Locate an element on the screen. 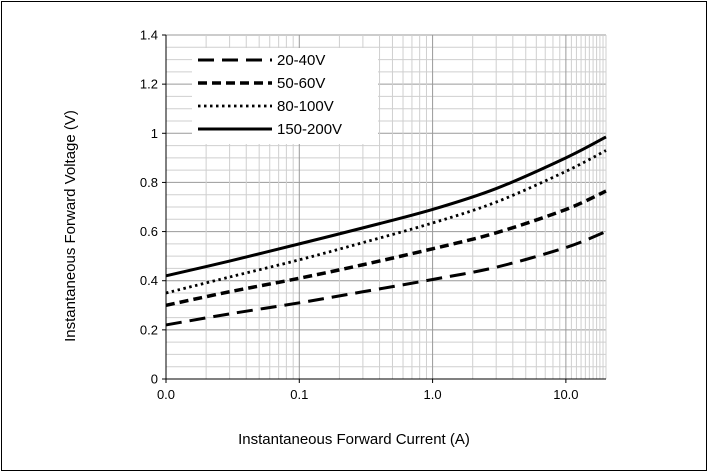 This screenshot has height=474, width=710. x-tick-label: 10.0 is located at coordinates (565, 394).